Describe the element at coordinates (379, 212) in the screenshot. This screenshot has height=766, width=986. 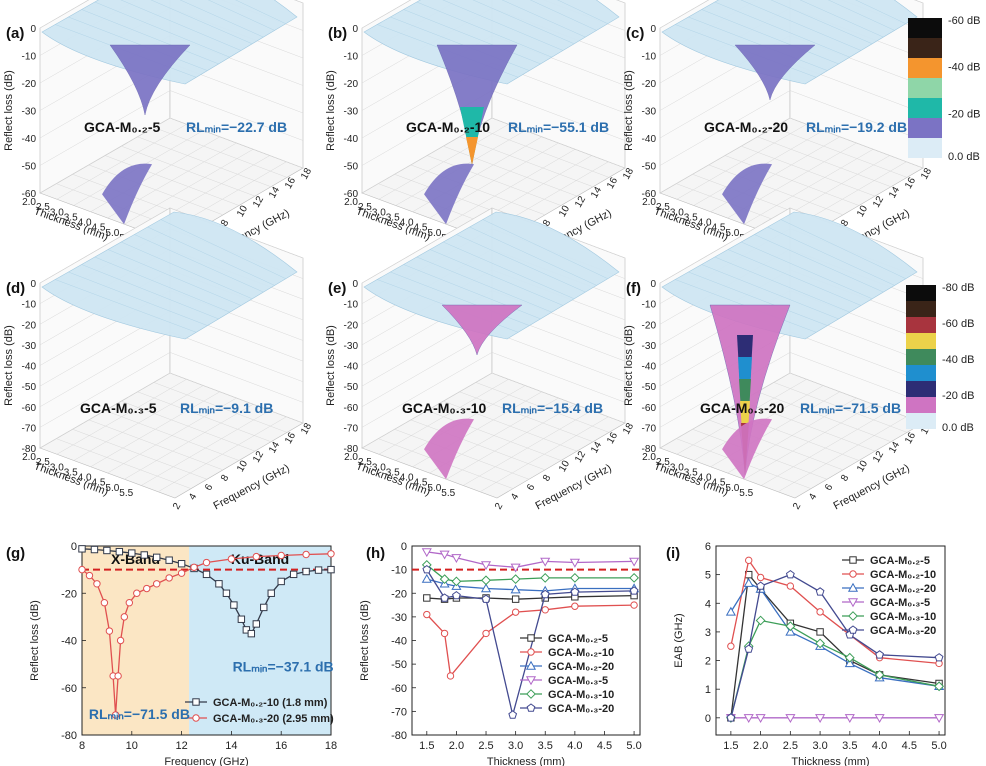
I see `thickness-tick-label: 3.0` at that location.